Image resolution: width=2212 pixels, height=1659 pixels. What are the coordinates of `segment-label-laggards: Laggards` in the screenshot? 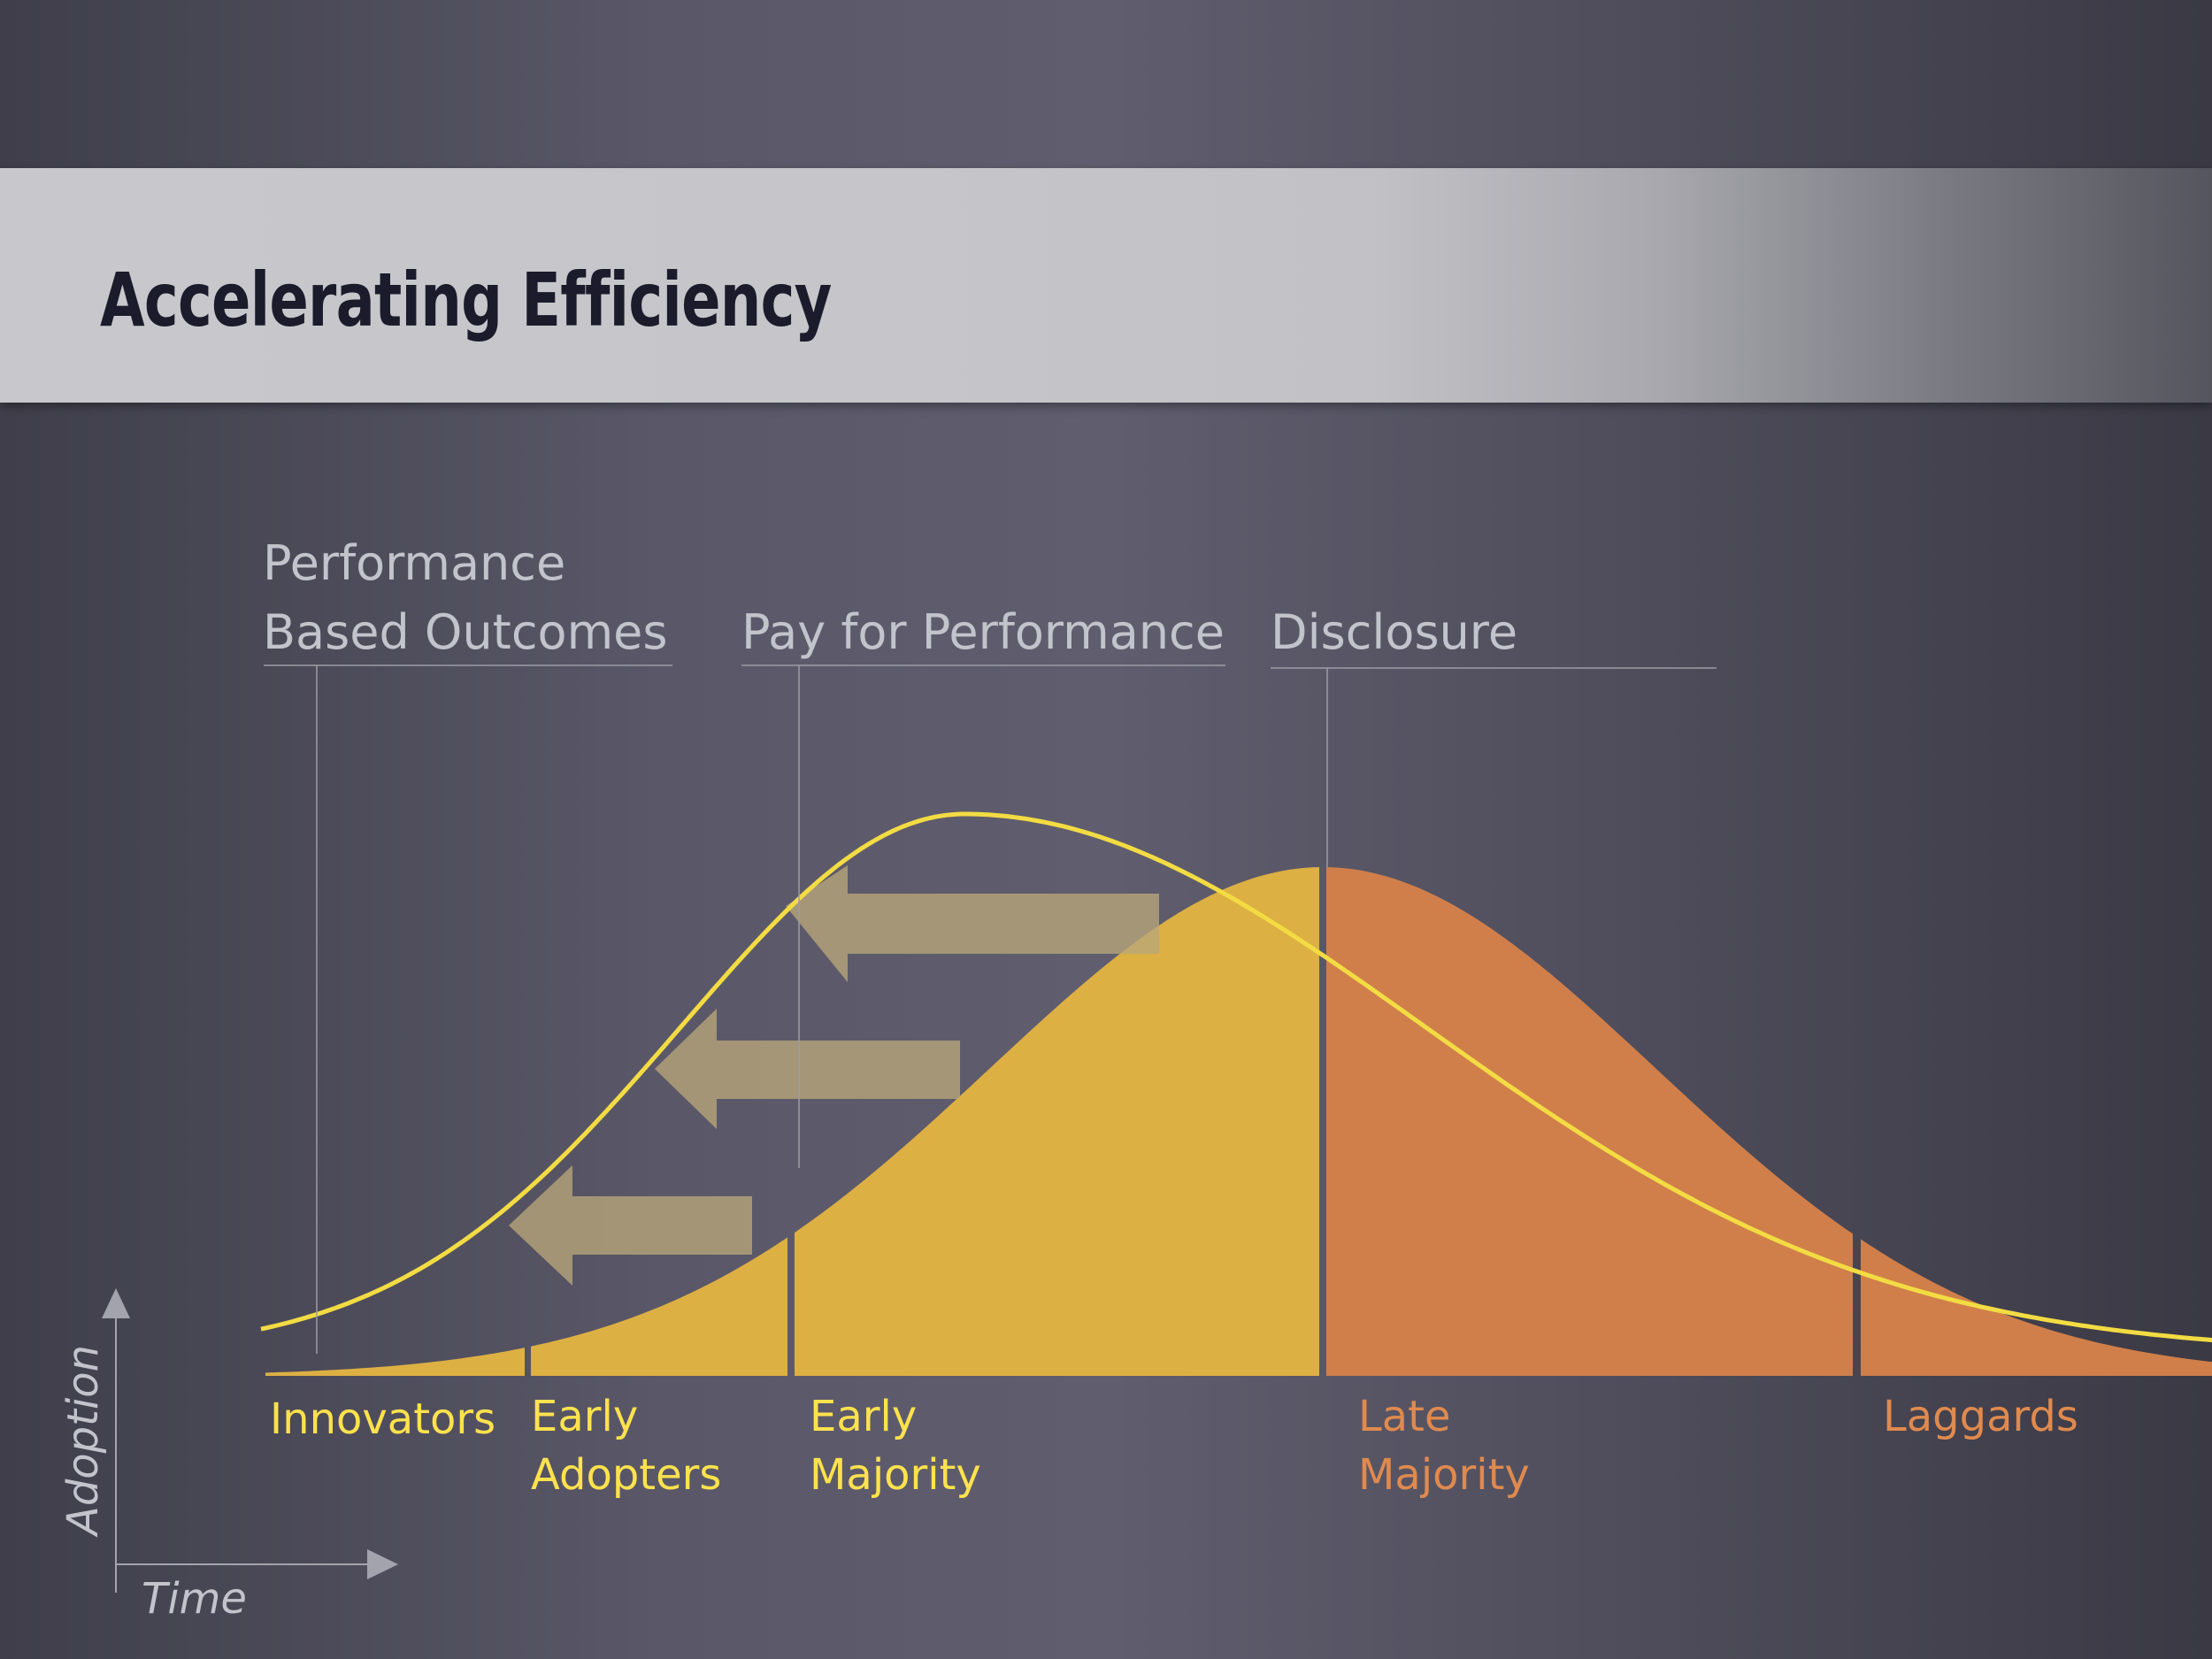 It's located at (1981, 1417).